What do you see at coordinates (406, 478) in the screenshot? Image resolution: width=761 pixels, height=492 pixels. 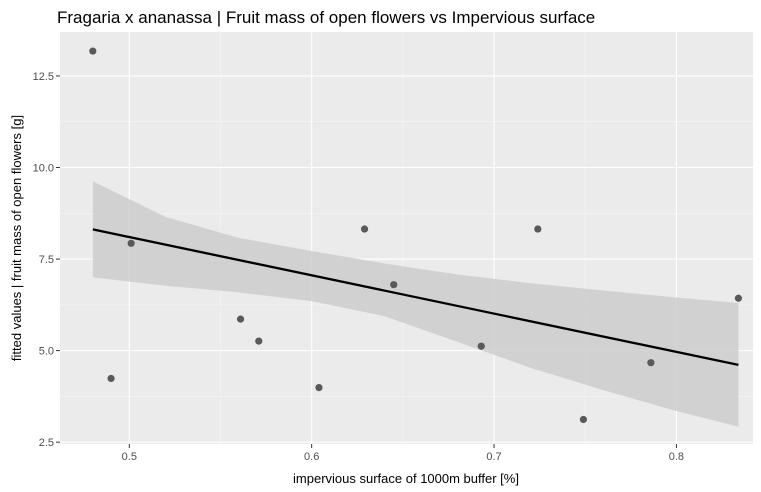 I see `x-axis-title: impervious surface of 1000m buffer [%]` at bounding box center [406, 478].